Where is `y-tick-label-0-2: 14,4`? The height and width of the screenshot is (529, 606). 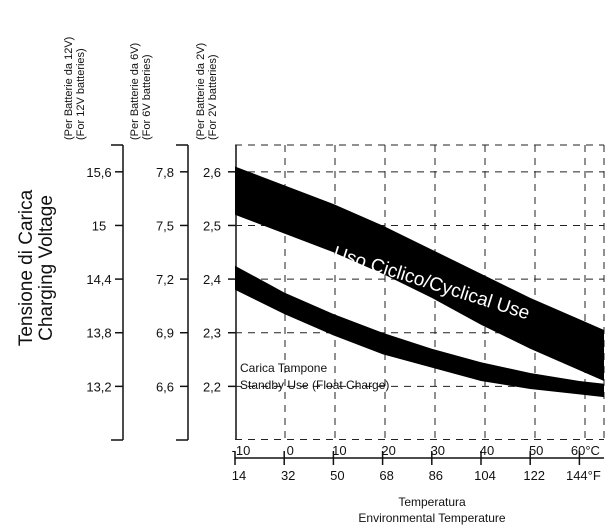 y-tick-label-0-2: 14,4 is located at coordinates (98, 279).